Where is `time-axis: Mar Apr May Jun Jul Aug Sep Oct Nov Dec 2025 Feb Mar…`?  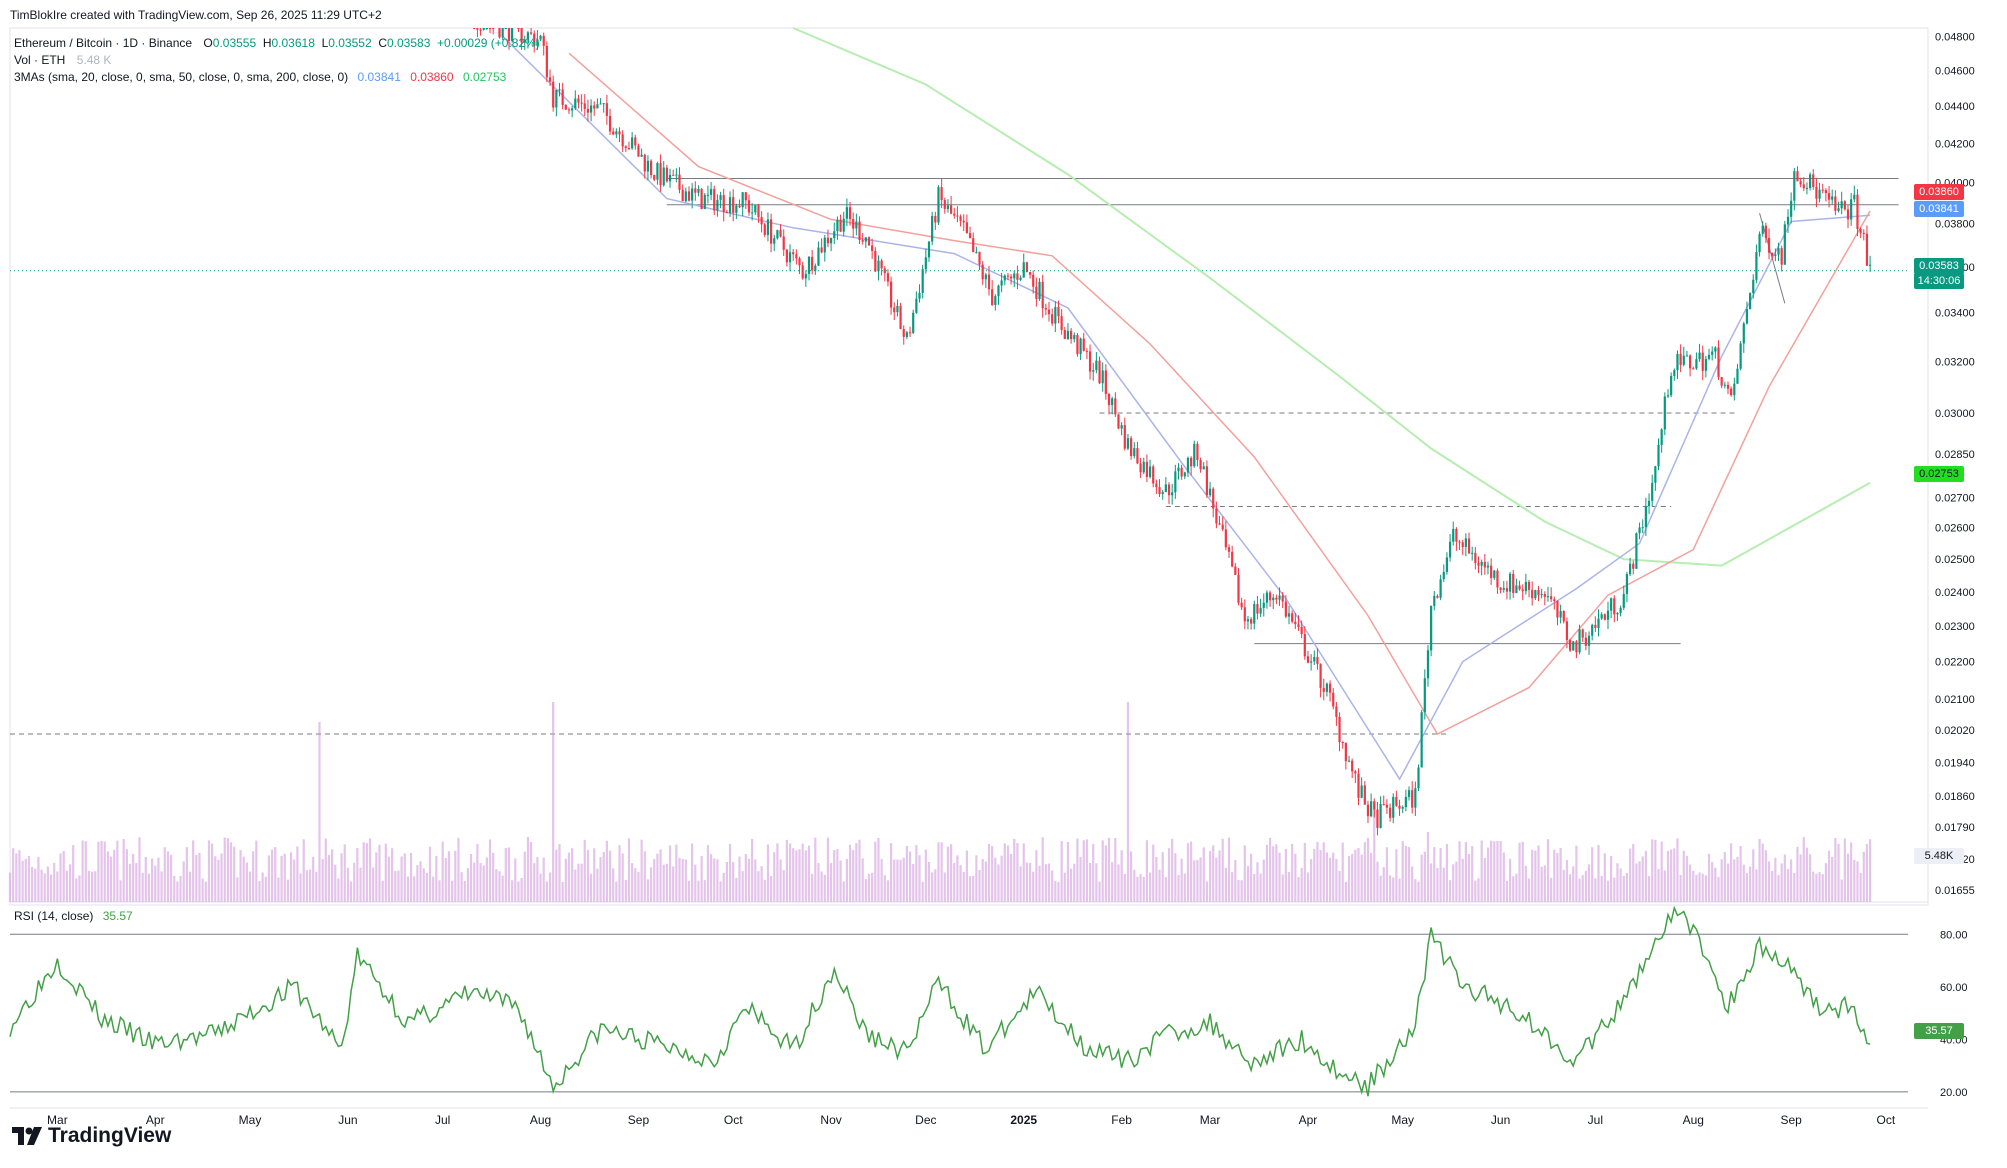 time-axis: Mar Apr May Jun Jul Aug Sep Oct Nov Dec 2025 Feb Mar… is located at coordinates (971, 1120).